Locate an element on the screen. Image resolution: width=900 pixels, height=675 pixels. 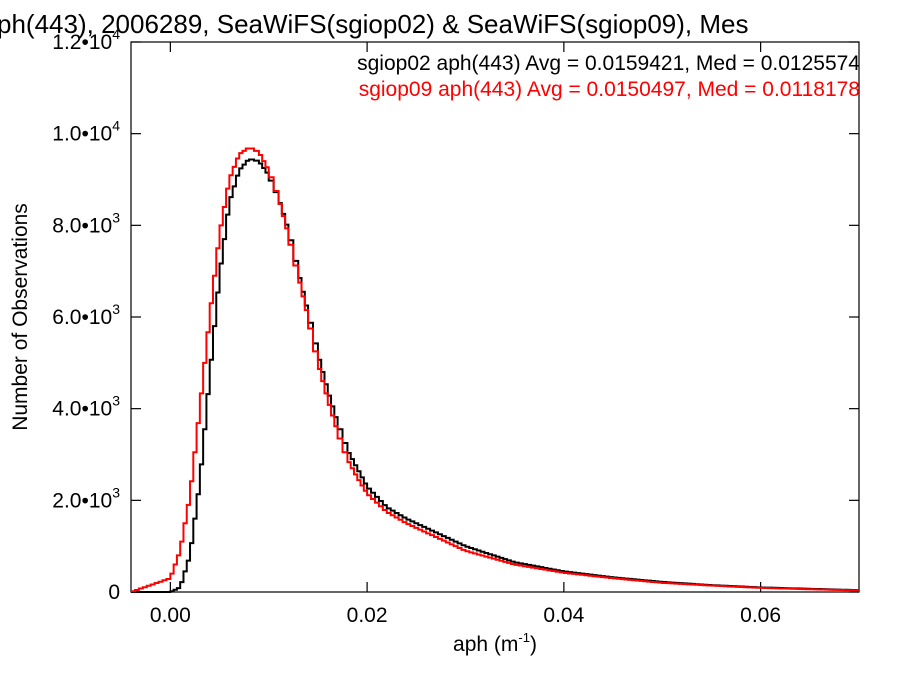
x-axis-label-close: ) is located at coordinates (533, 644).